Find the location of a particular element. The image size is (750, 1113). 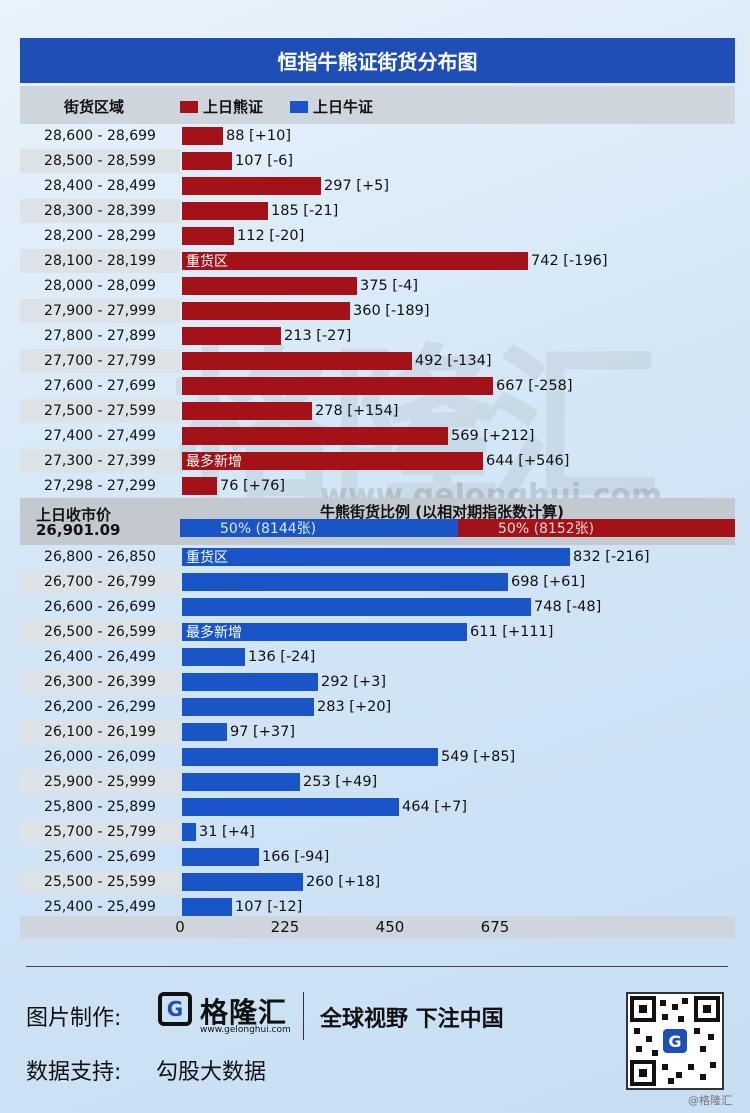

bear-data-label: 76 [+76] is located at coordinates (252, 486).